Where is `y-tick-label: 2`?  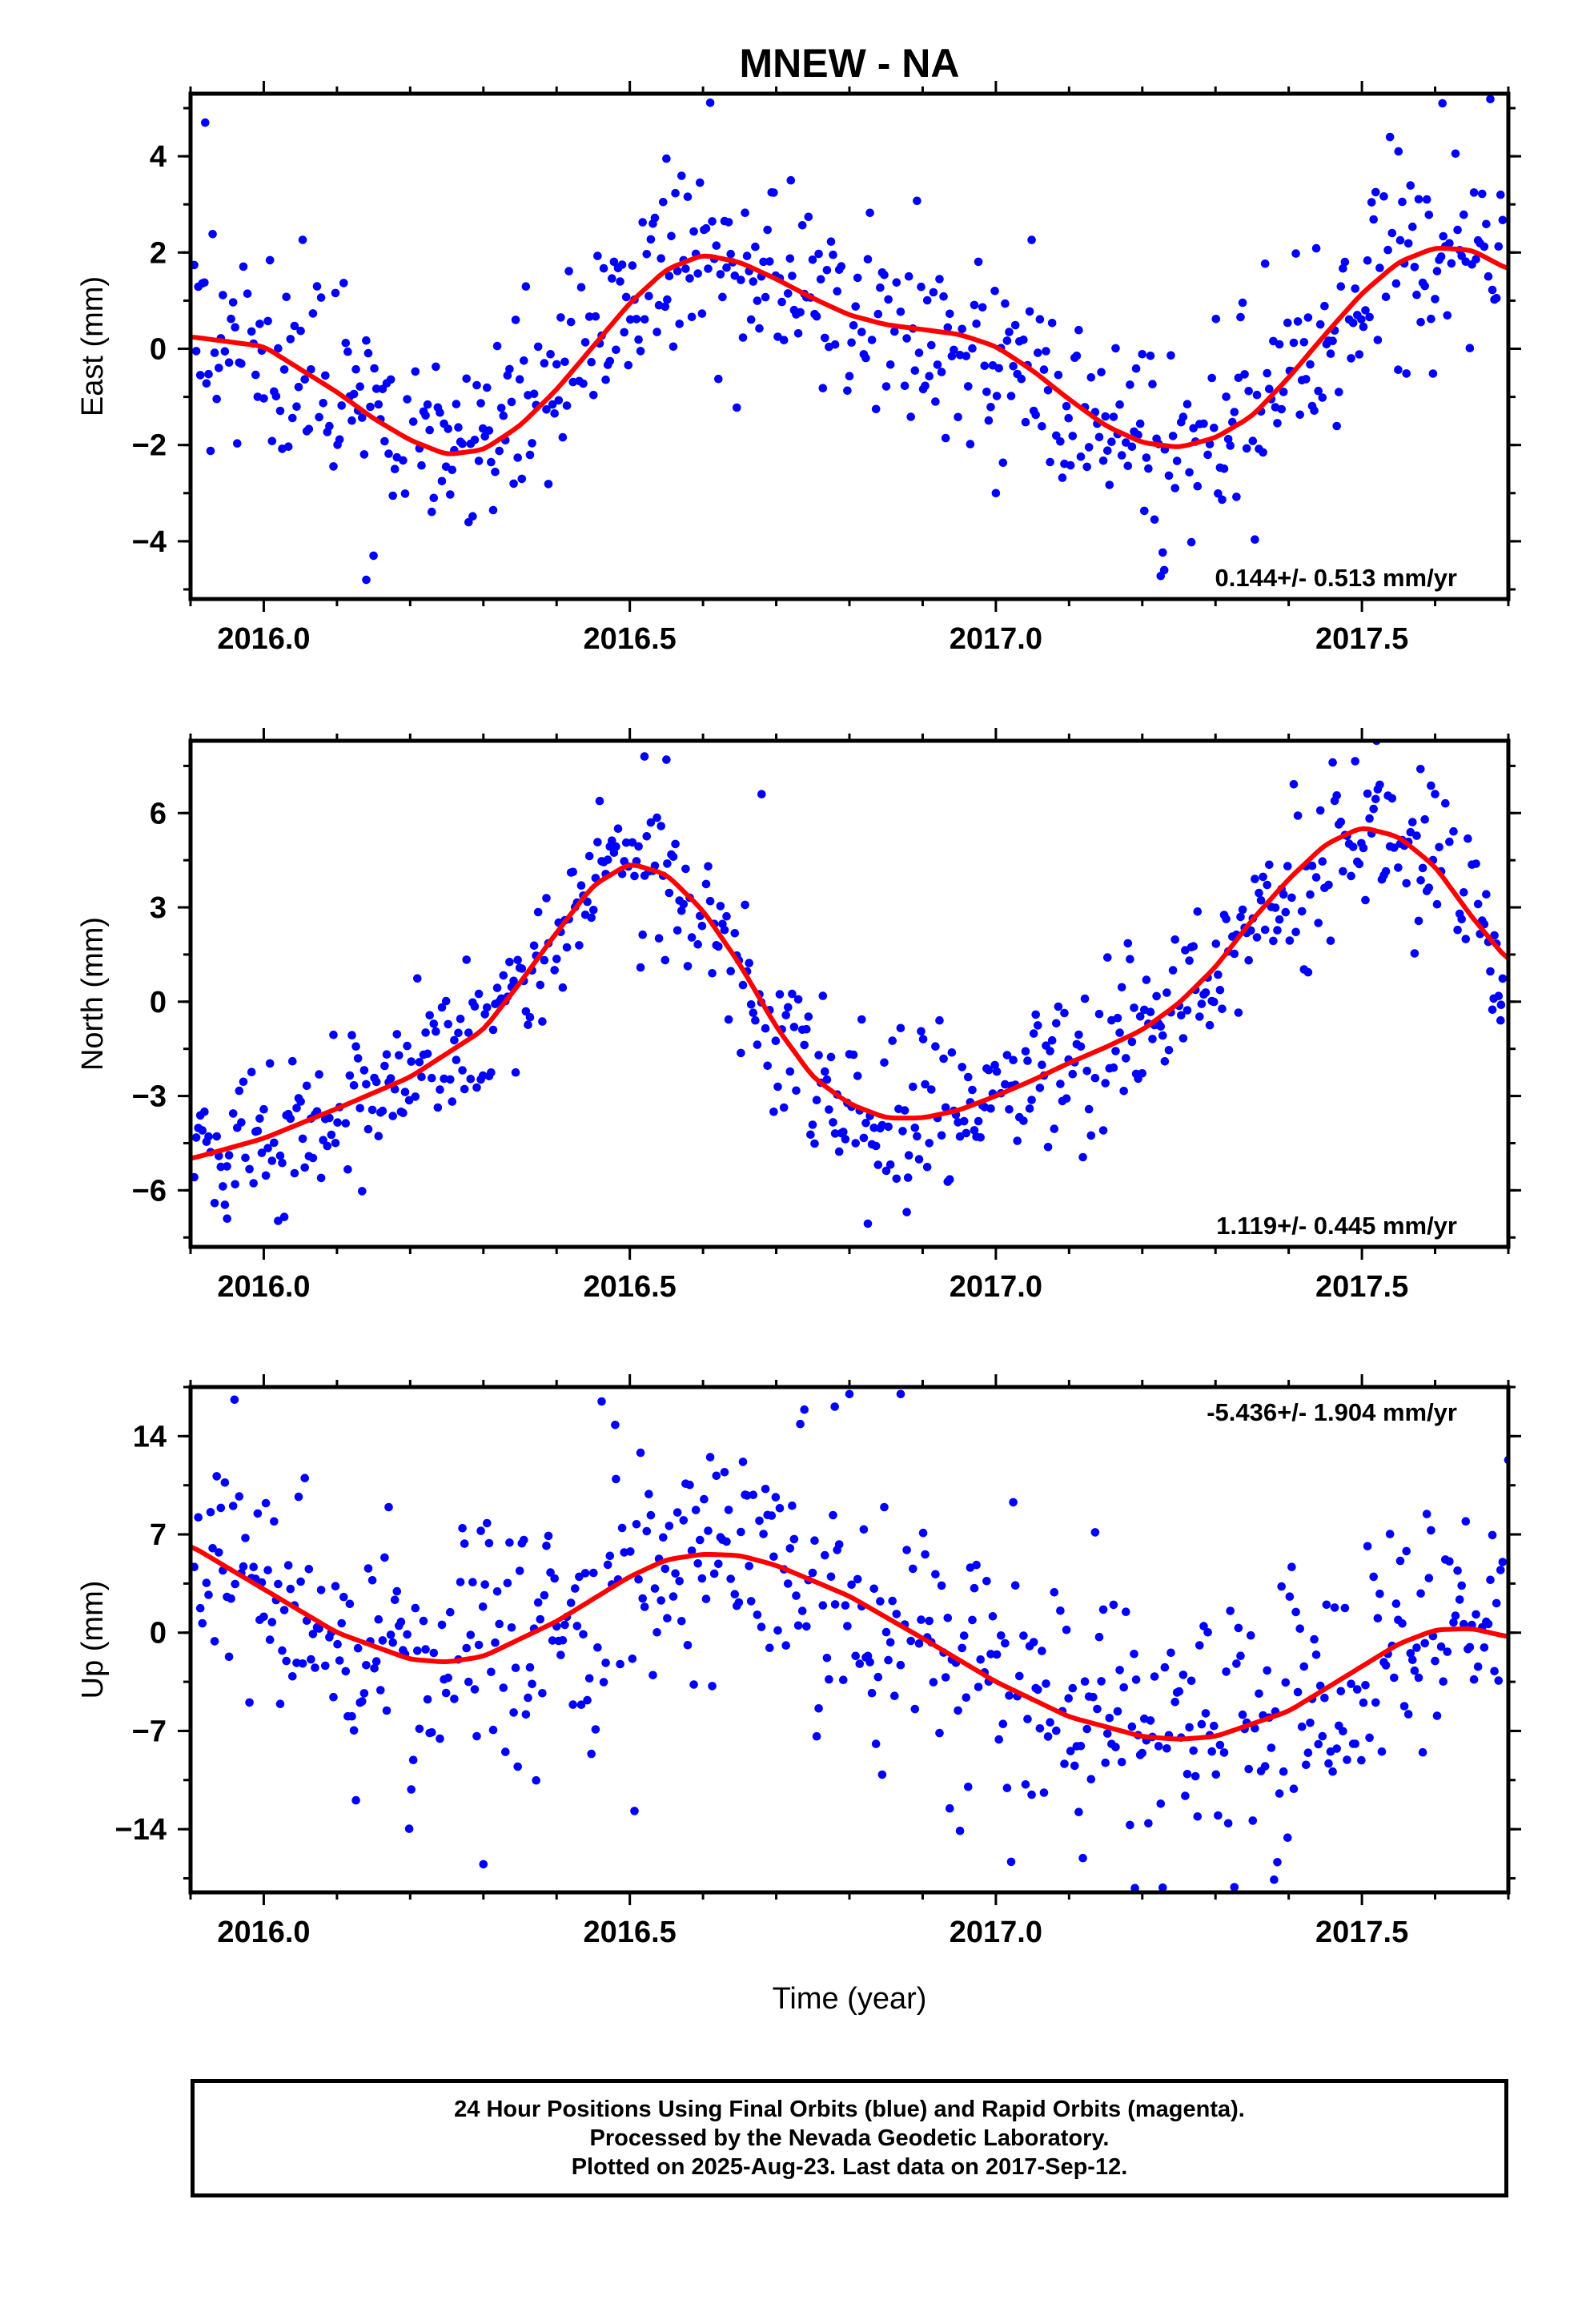 y-tick-label: 2 is located at coordinates (158, 253).